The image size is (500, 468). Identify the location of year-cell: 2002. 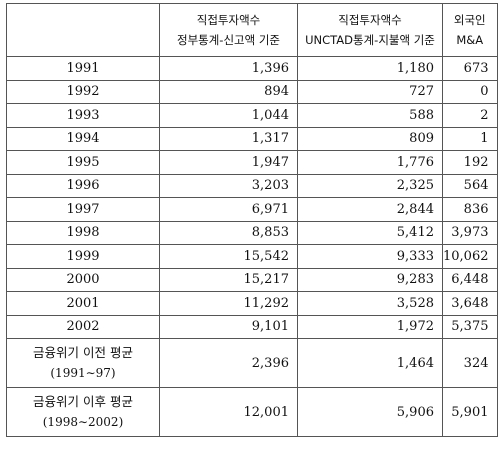
(83, 326).